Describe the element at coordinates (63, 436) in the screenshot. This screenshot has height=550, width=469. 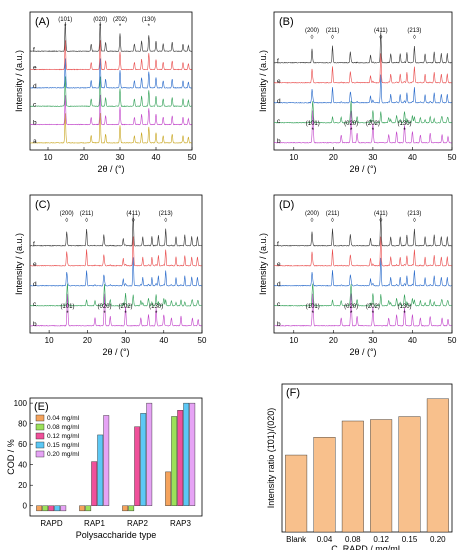
I see `legend-label: 0.12 mg/ml` at that location.